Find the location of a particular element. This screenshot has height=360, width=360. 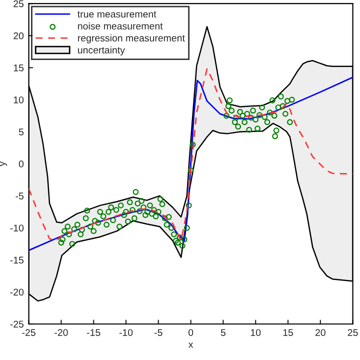

x-tick-label: -10 is located at coordinates (126, 332).